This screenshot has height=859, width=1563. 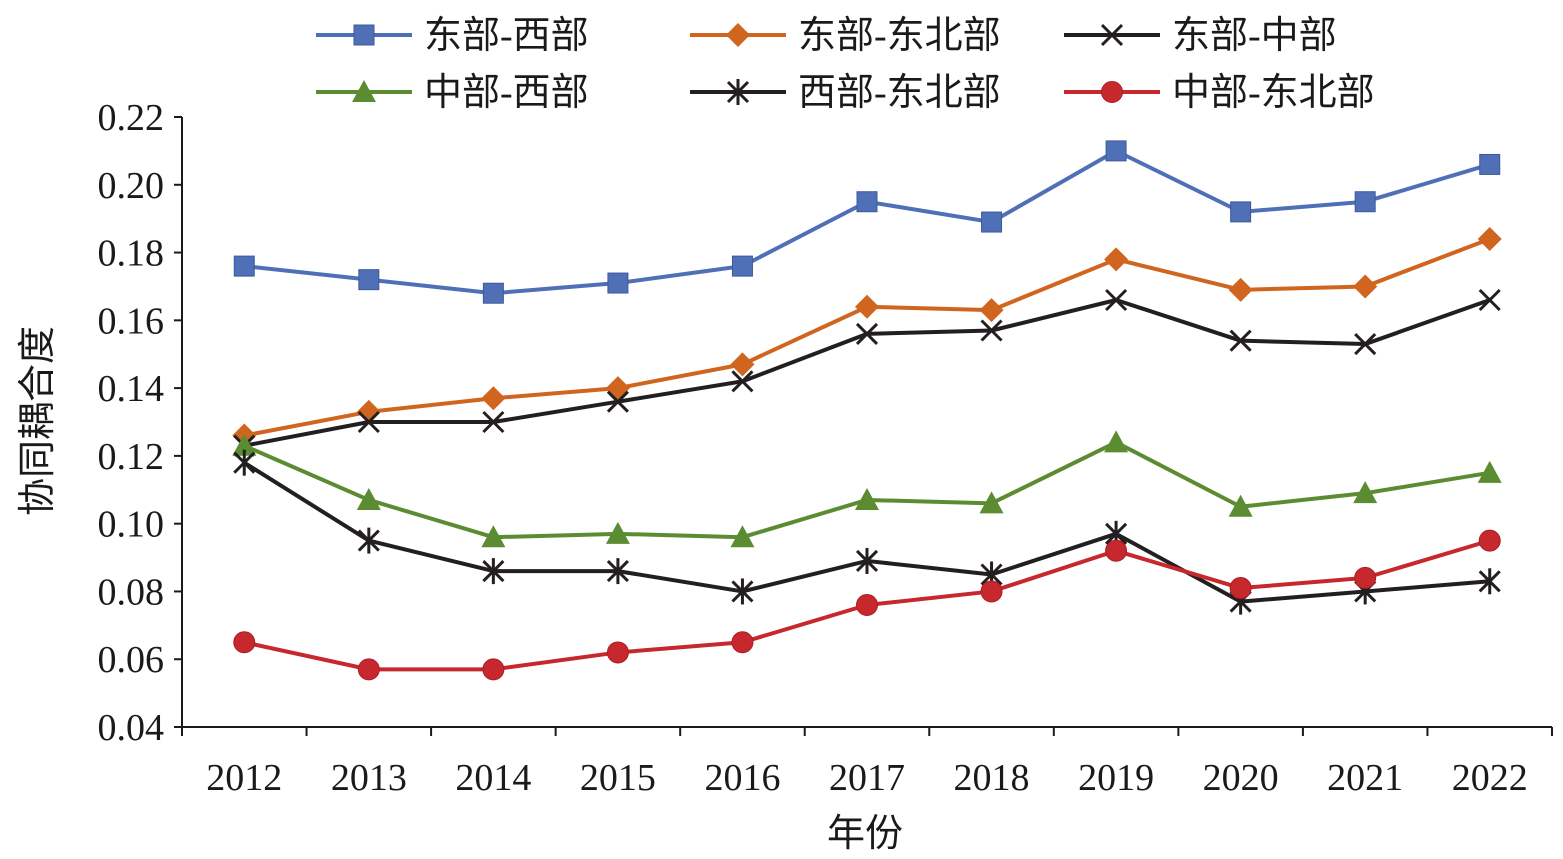 I want to click on legend-label: 东部-中部, so click(x=1254, y=36).